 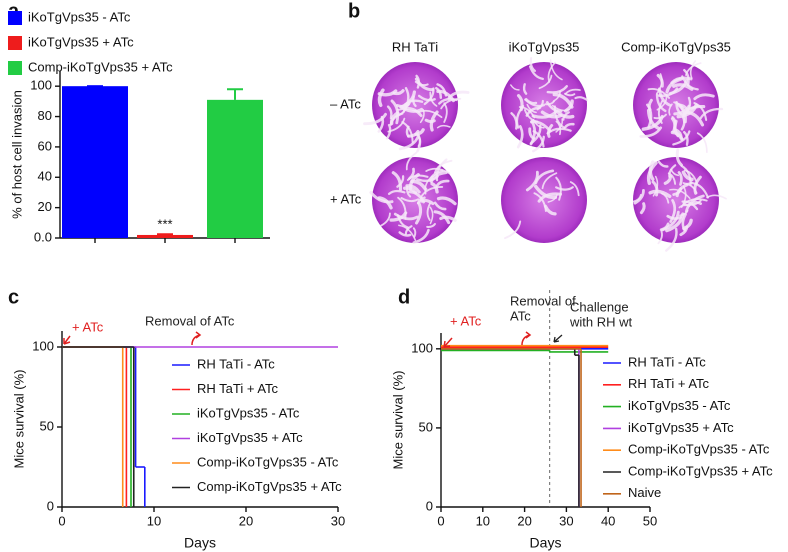 What do you see at coordinates (601, 321) in the screenshot?
I see `annotation: with RH wt` at bounding box center [601, 321].